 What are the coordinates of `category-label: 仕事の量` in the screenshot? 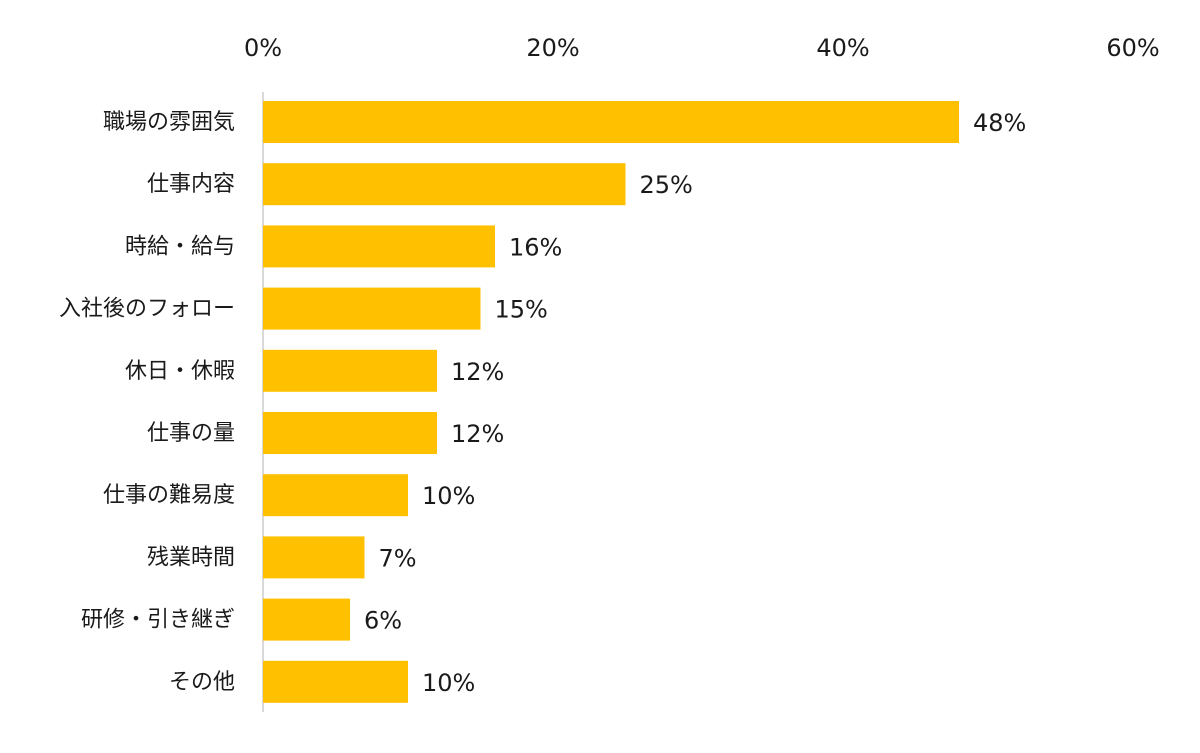 It's located at (191, 433).